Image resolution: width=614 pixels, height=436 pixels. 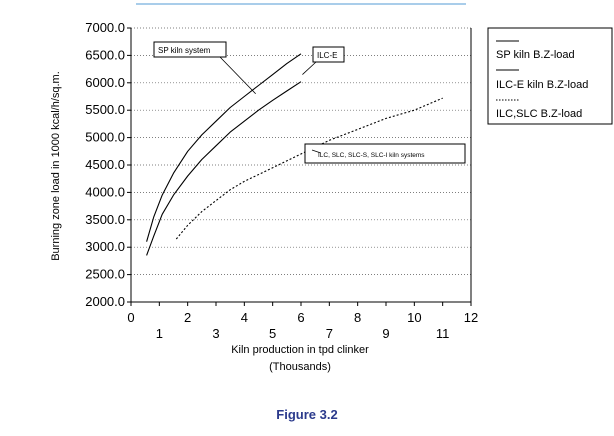 I want to click on y-tick-label: 4500.0, so click(x=105, y=164).